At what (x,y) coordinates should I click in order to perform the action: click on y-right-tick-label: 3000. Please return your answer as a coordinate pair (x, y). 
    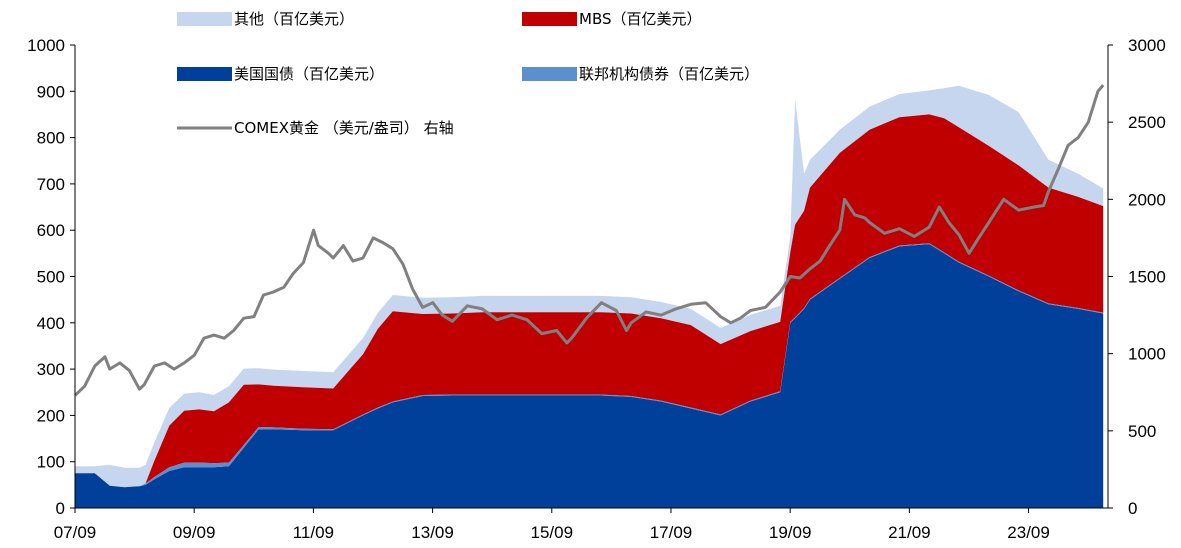
    Looking at the image, I should click on (1147, 45).